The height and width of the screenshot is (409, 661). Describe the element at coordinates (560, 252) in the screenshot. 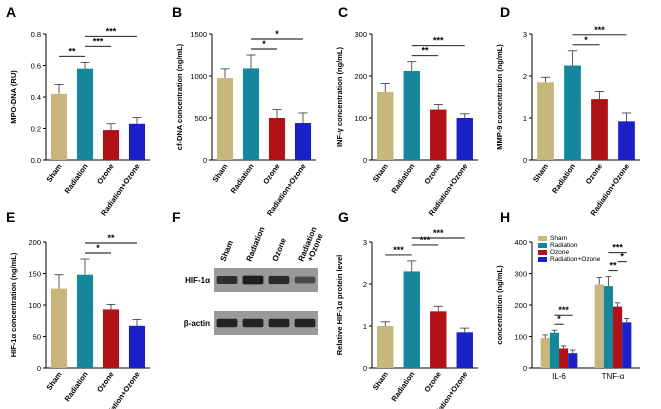

I see `legend-label: Ozone` at that location.